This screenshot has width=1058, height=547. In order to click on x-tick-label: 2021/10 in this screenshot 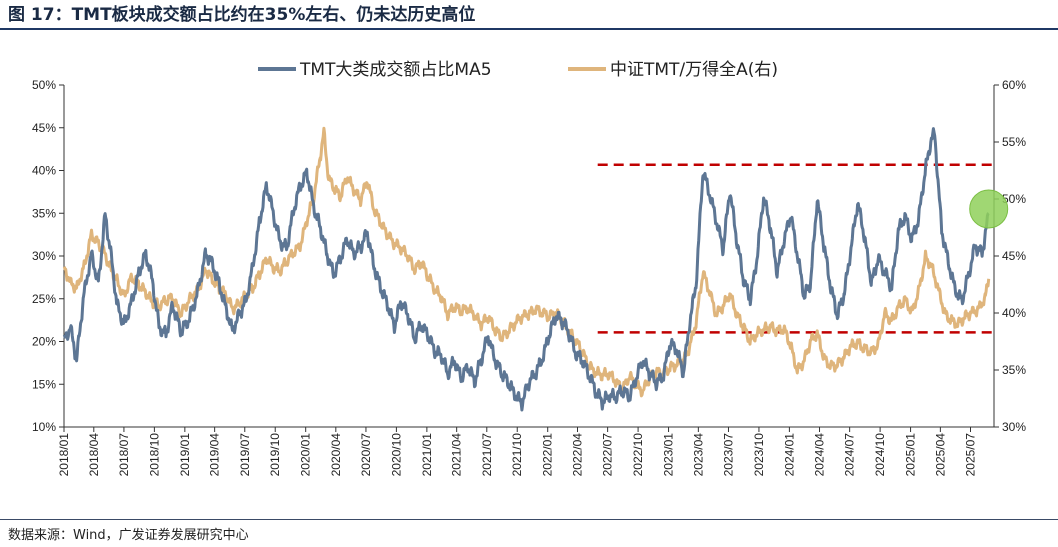, I will do `click(517, 455)`.